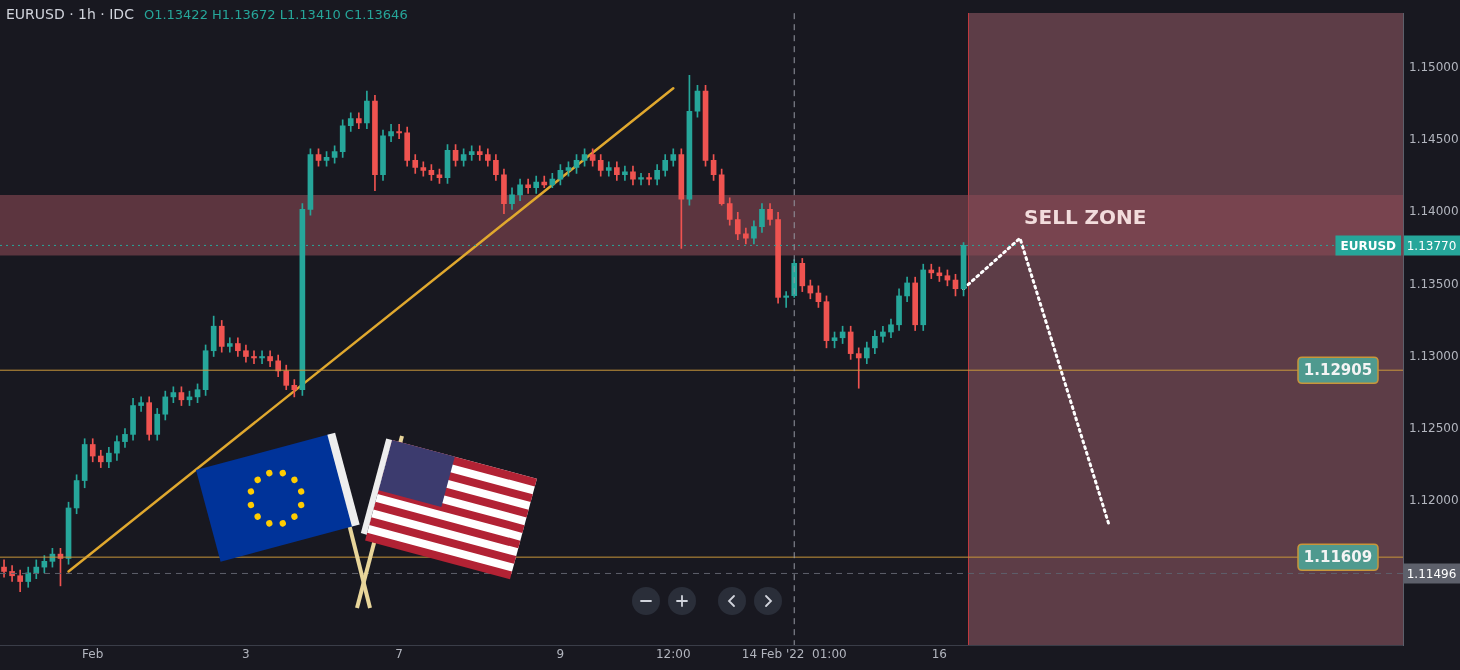 The image size is (1460, 670). What do you see at coordinates (93, 654) in the screenshot?
I see `x-tick-label: Feb` at bounding box center [93, 654].